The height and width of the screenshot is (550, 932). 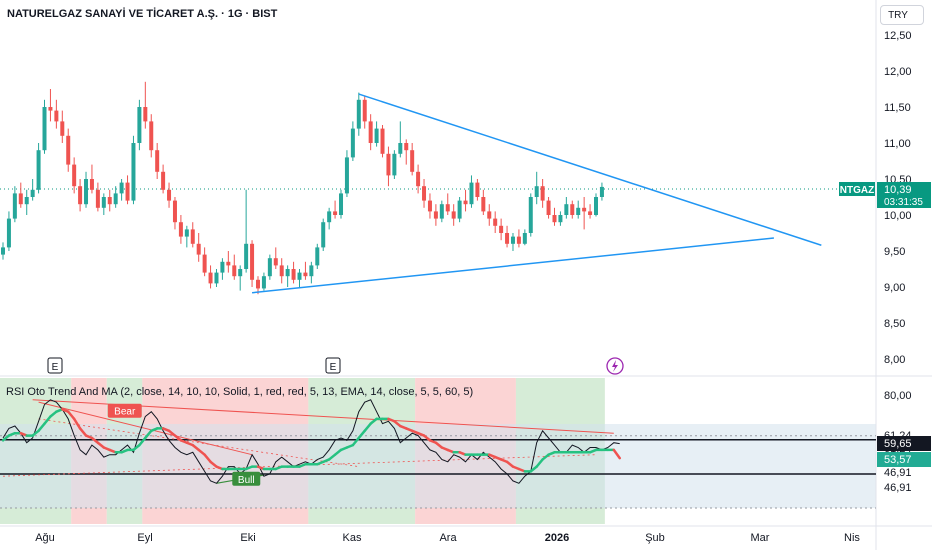 What do you see at coordinates (898, 444) in the screenshot?
I see `rsi-value-tag: 59,65` at bounding box center [898, 444].